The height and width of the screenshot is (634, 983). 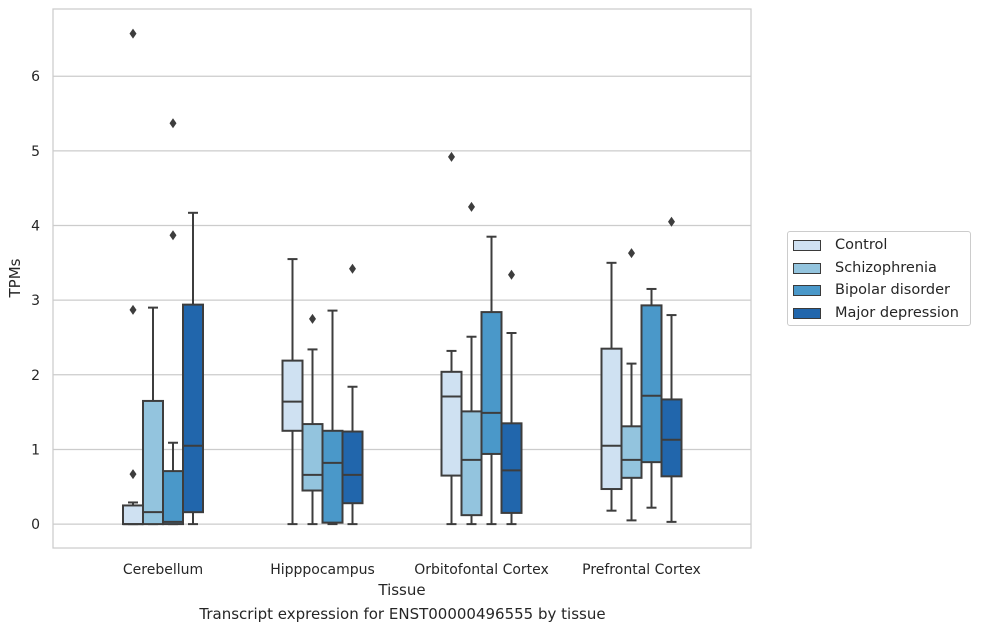 What do you see at coordinates (651, 384) in the screenshot?
I see `box-prefrontal-cortex-bipolar-disorder-iqr` at bounding box center [651, 384].